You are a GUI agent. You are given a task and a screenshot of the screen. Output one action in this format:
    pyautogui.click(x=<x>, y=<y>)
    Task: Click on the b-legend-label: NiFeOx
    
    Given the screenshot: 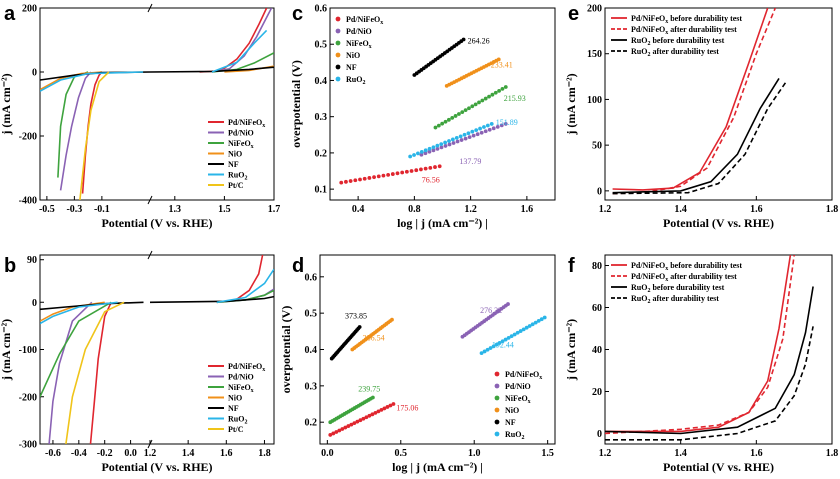 What is the action you would take?
    pyautogui.click(x=241, y=388)
    